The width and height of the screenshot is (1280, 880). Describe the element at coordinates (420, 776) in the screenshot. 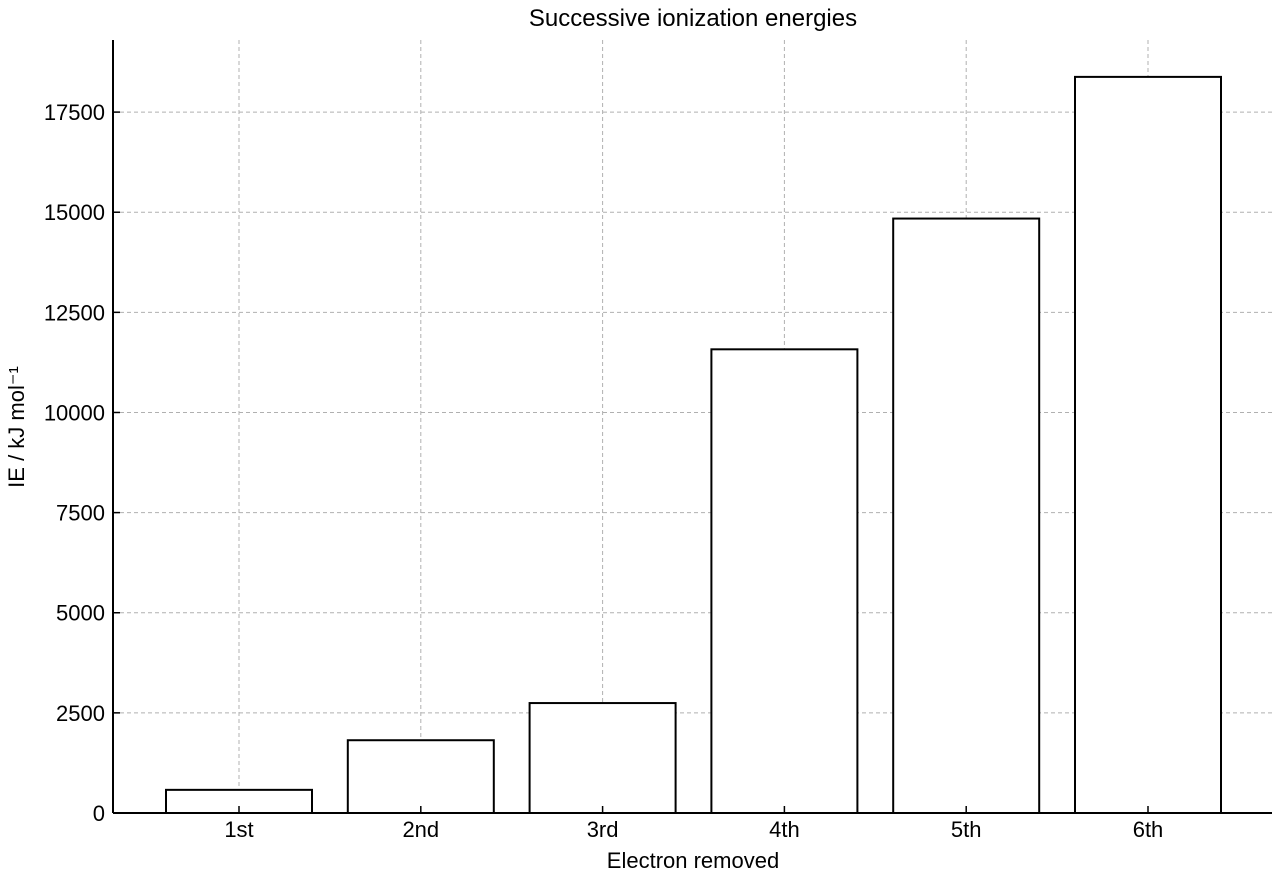

I see `bar-2nd` at that location.